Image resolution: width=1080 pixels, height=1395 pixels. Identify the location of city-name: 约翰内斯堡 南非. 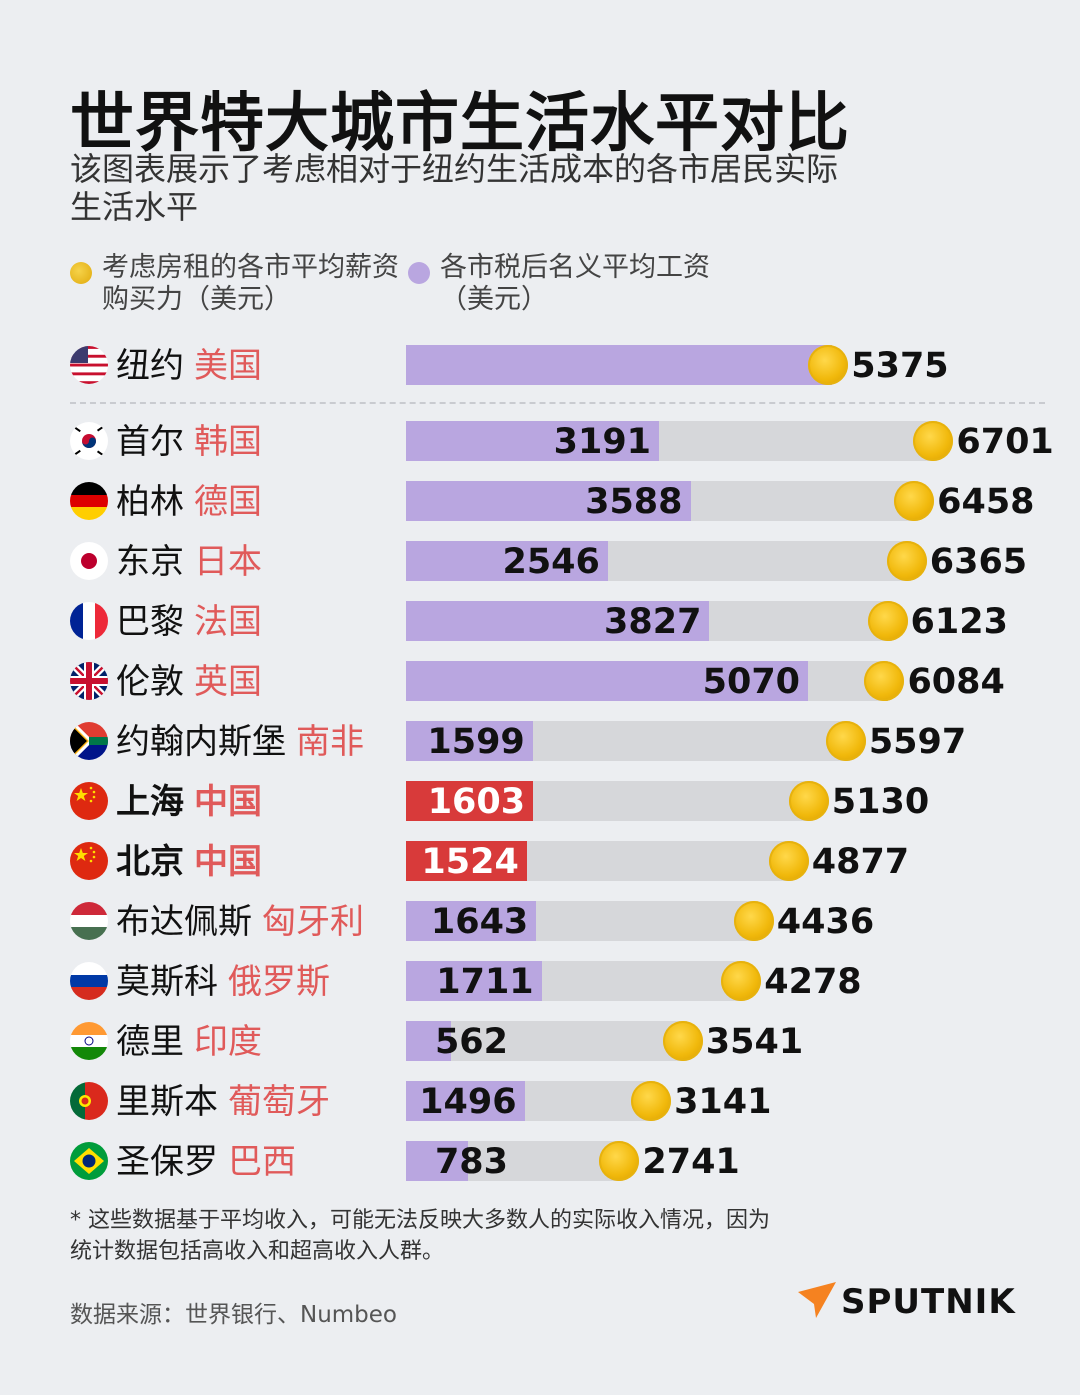
(240, 742).